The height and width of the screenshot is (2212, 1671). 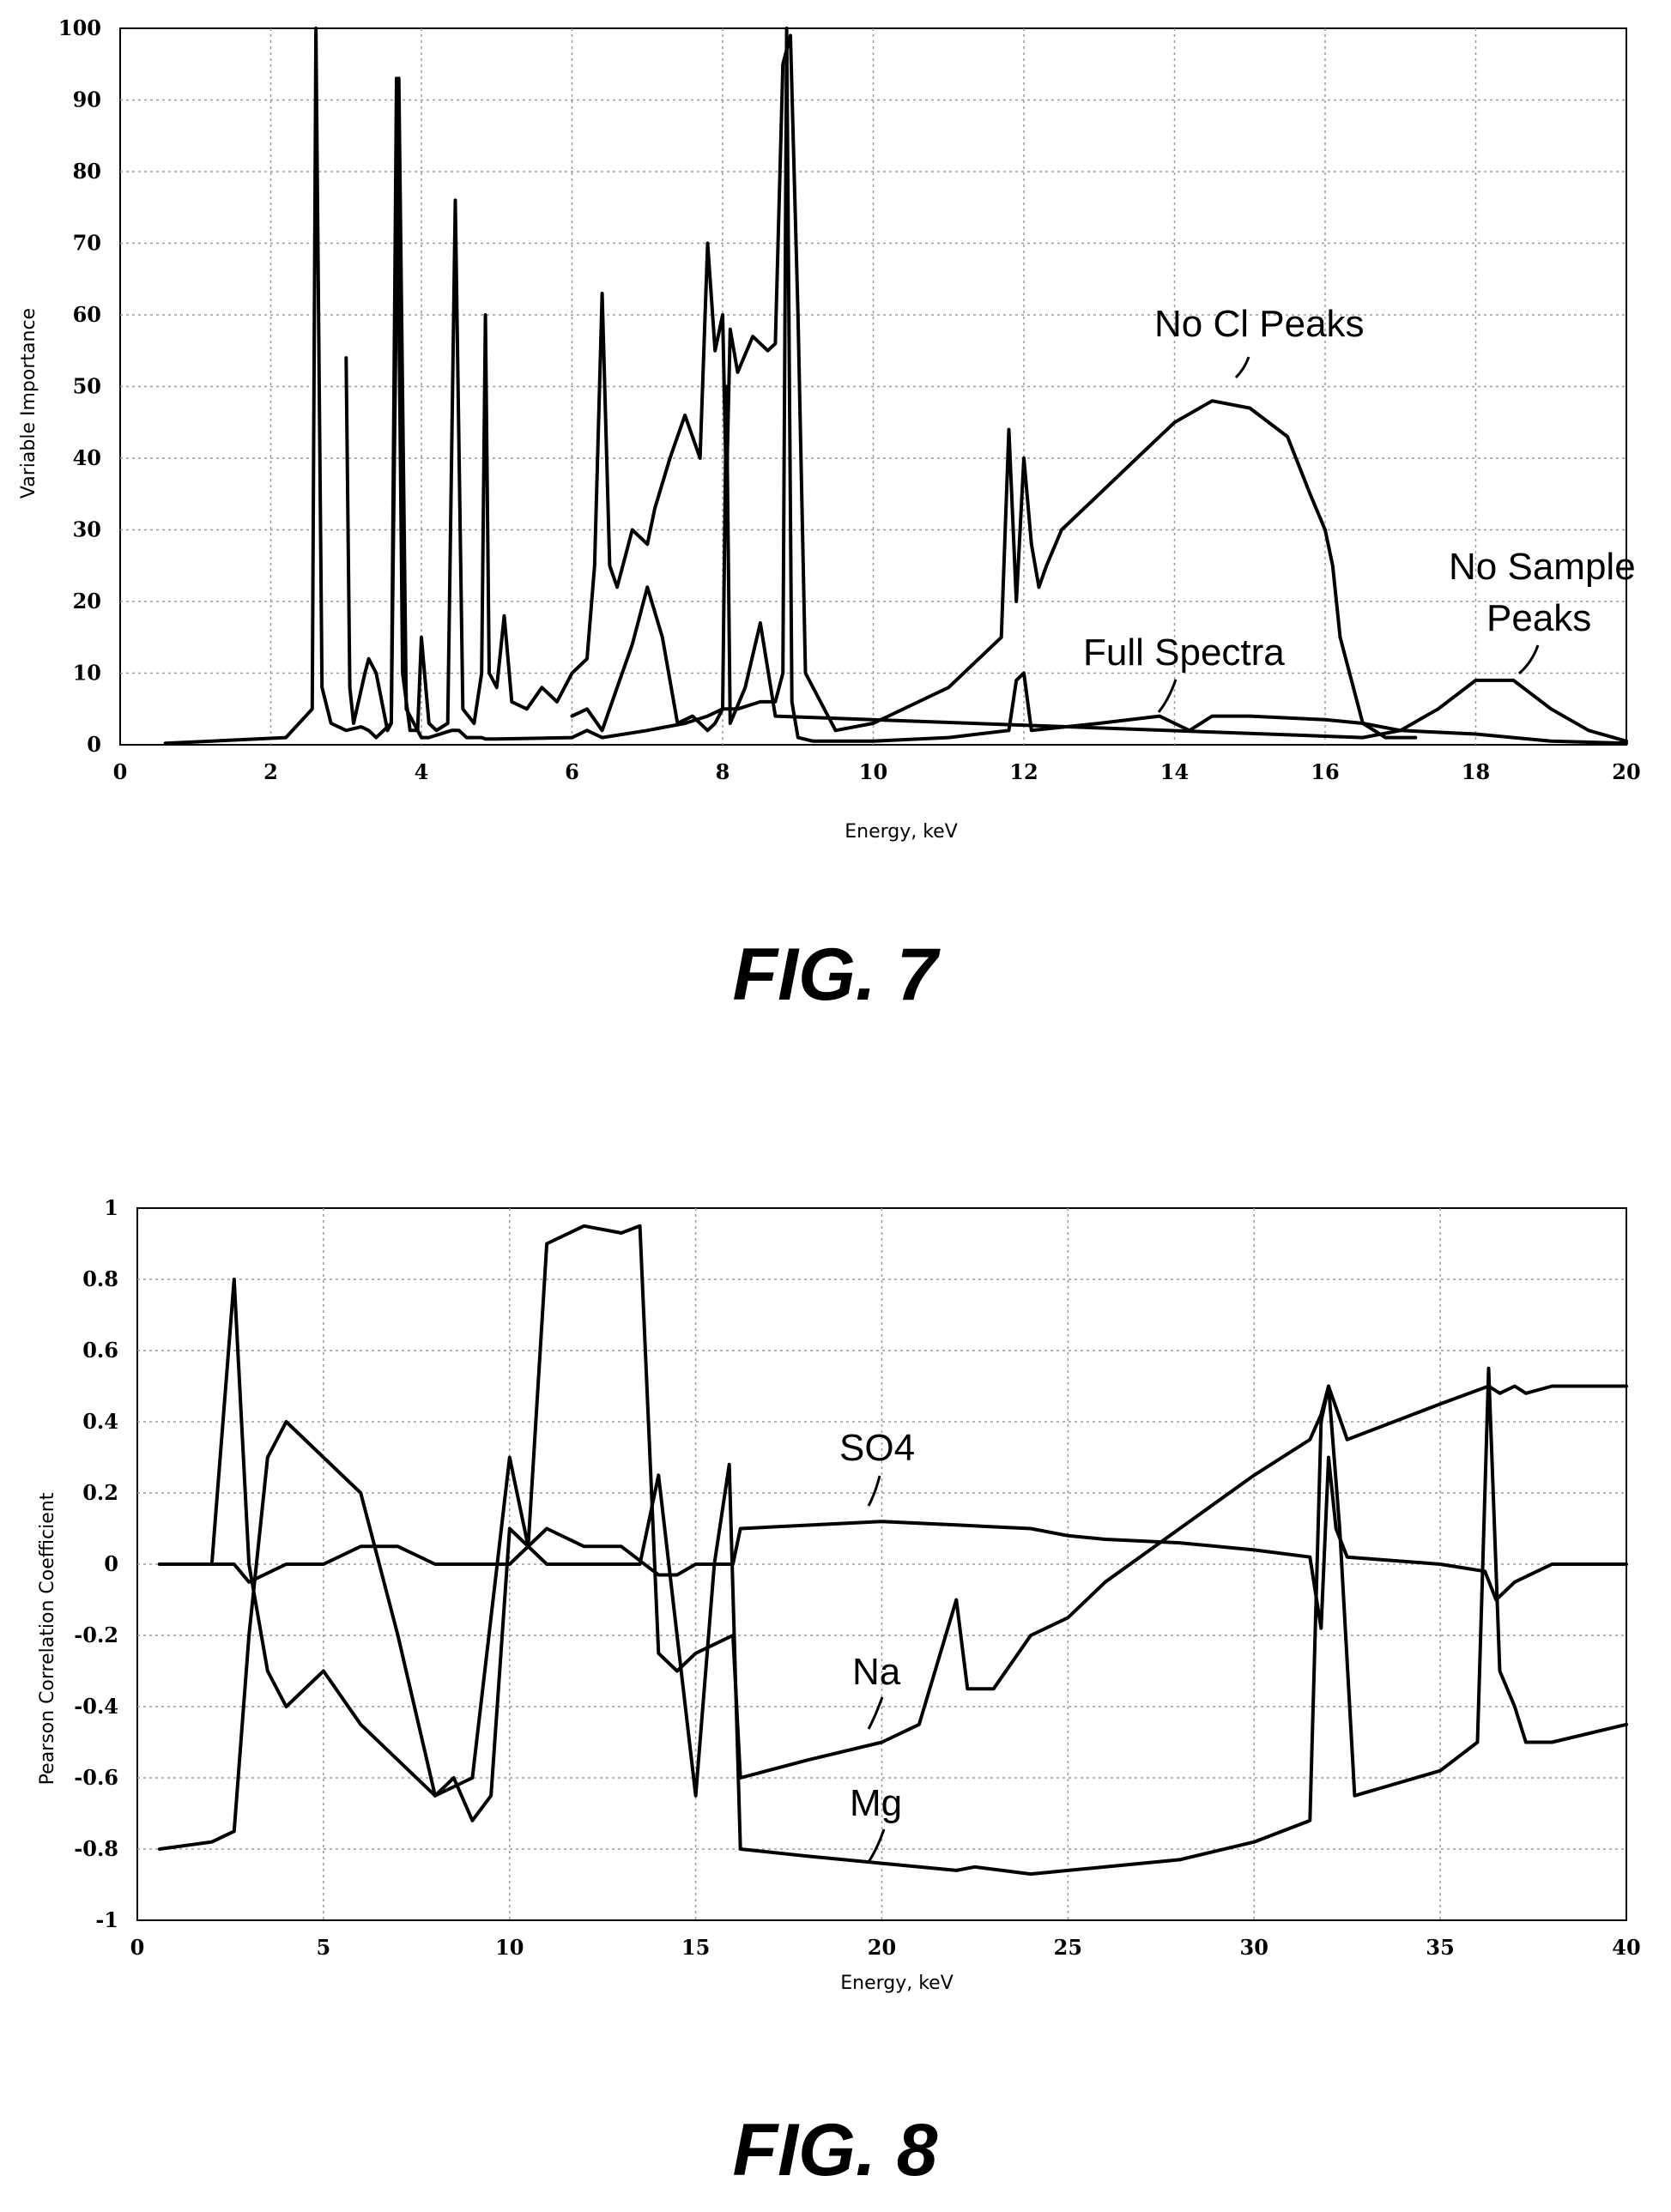 I want to click on chart1-x-tick-label: 18, so click(x=1476, y=771).